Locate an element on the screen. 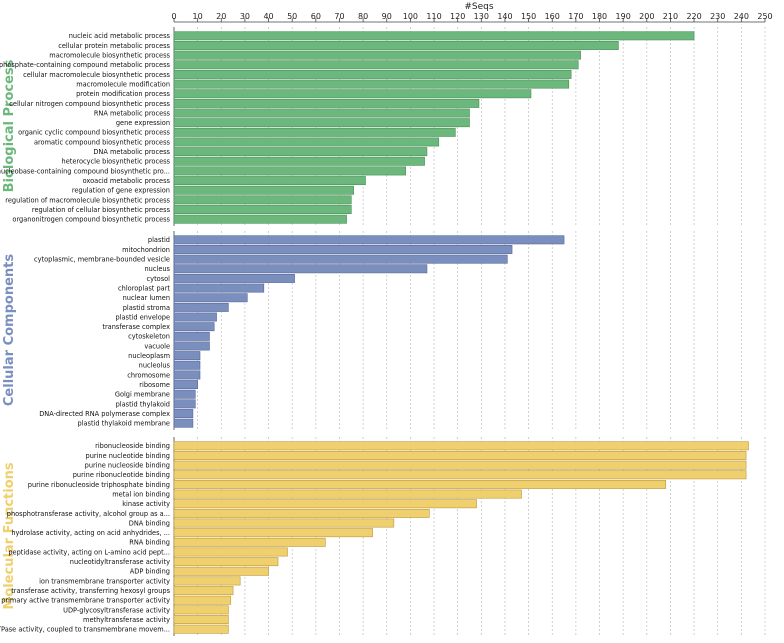 The image size is (784, 643). x-tick-label: 130 is located at coordinates (481, 16).